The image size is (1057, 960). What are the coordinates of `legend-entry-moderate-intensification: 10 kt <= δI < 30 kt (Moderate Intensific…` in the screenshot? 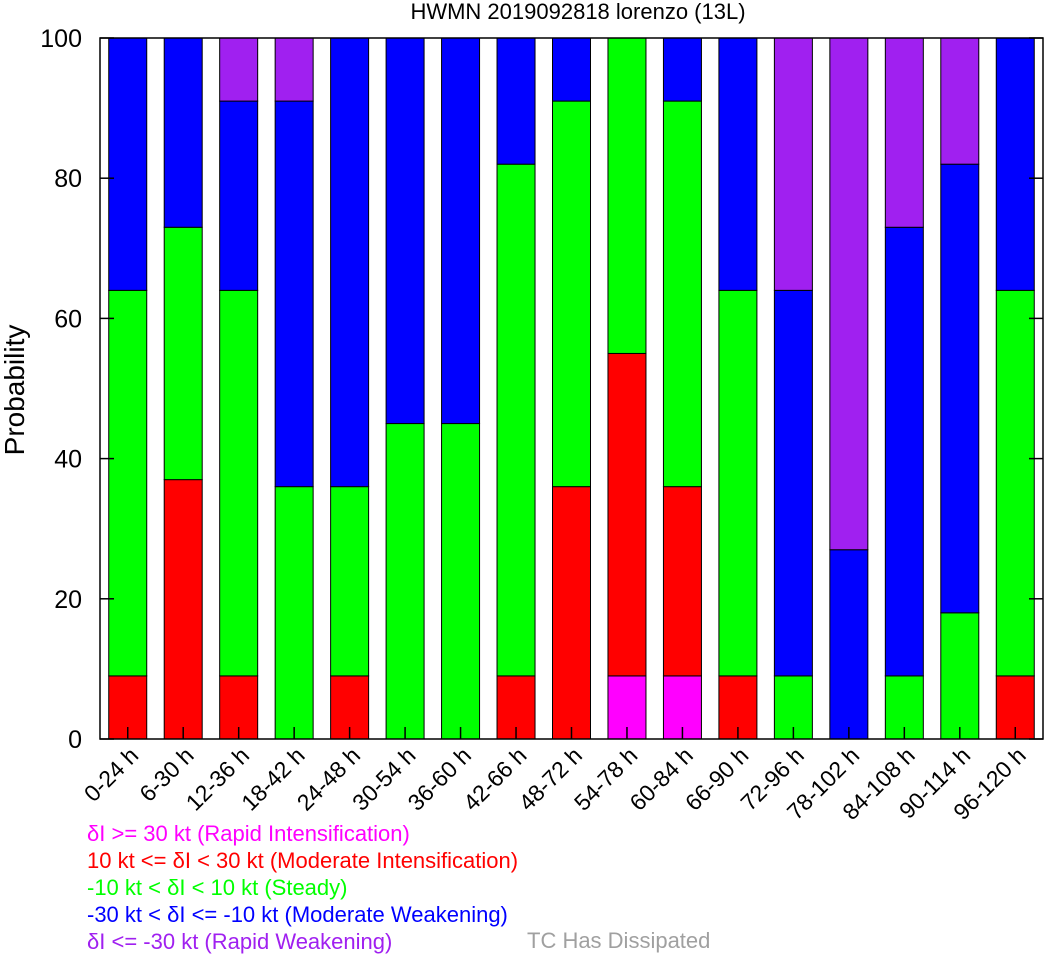 It's located at (303, 860).